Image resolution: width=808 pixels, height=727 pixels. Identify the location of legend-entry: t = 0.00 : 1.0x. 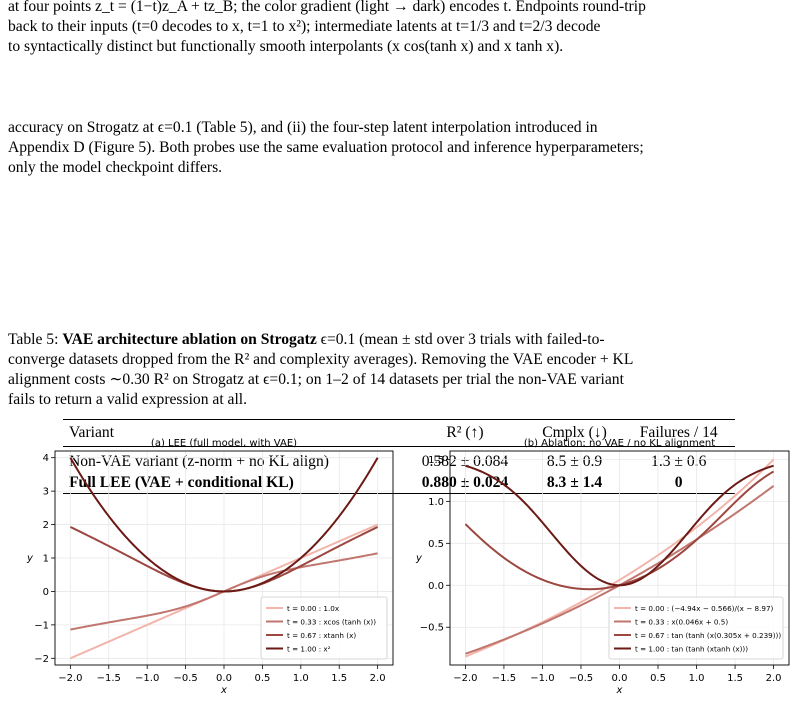
(313, 608).